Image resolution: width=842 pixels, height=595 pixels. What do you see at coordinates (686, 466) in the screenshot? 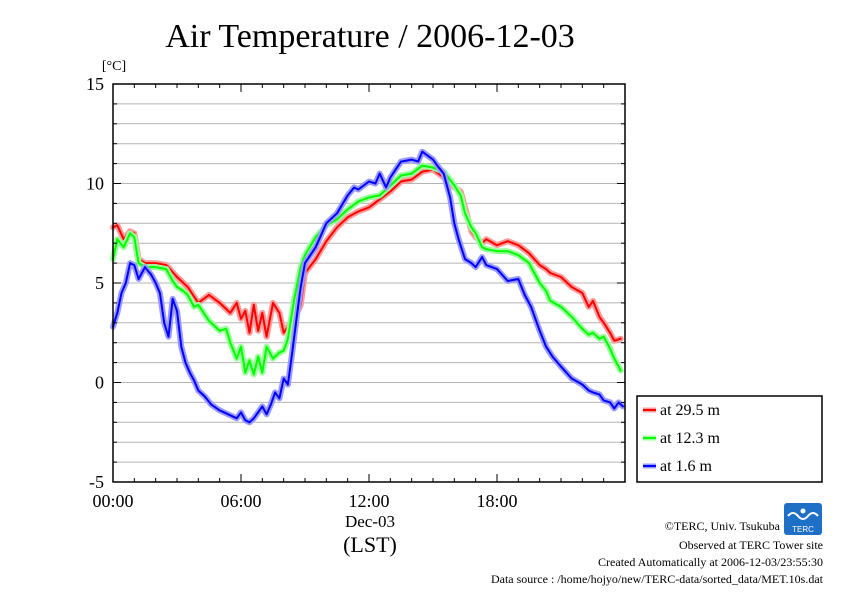
I see `legend-label-1-6m: at 1.6 m` at bounding box center [686, 466].